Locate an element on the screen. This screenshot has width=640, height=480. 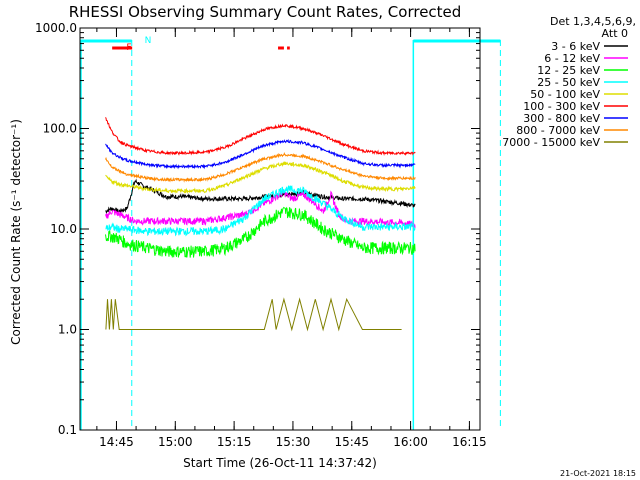
x-axis-label: Start Time (26-Oct-11 14:37:42) is located at coordinates (280, 463).